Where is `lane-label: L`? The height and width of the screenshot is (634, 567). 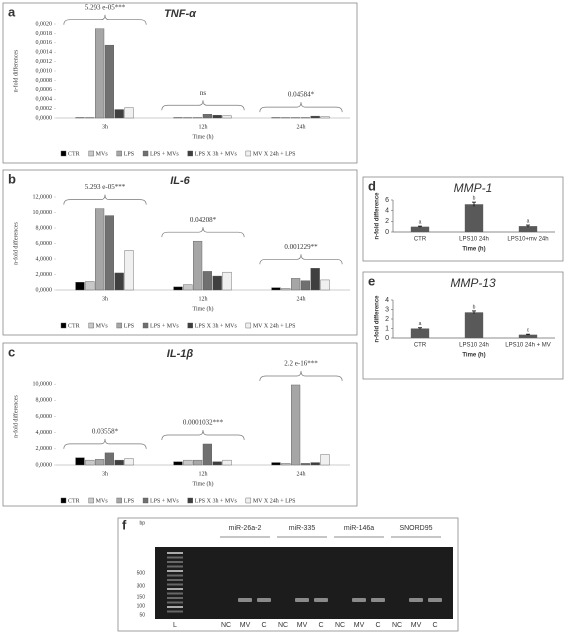
lane-label: L is located at coordinates (175, 625).